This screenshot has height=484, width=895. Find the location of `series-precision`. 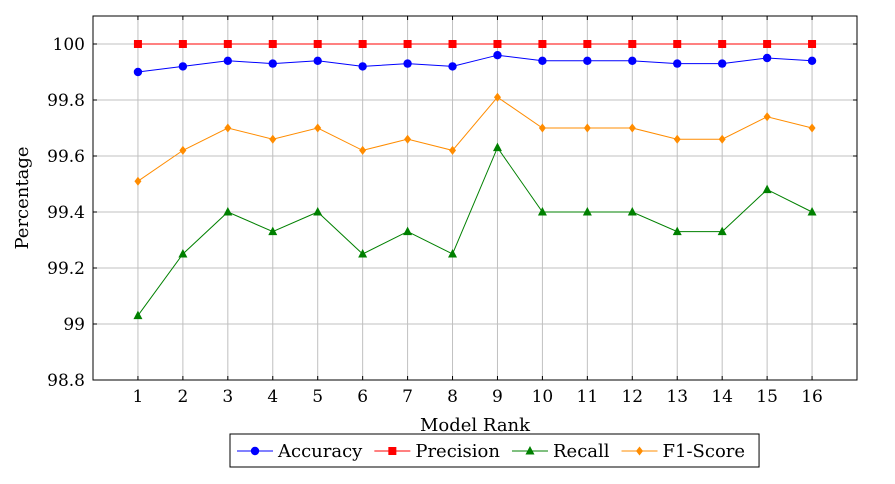

series-precision is located at coordinates (475, 44).